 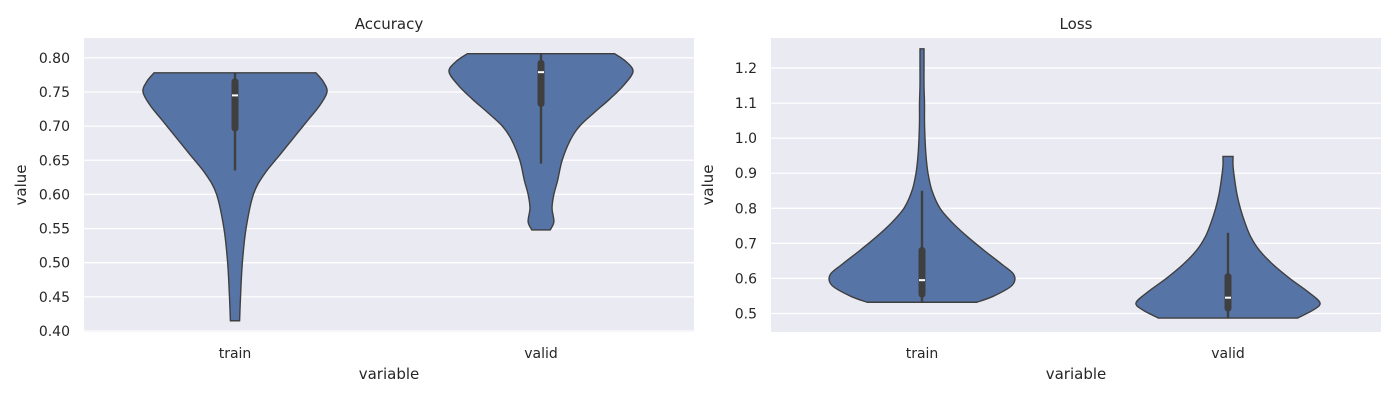 What do you see at coordinates (1076, 24) in the screenshot?
I see `chart-title: Loss` at bounding box center [1076, 24].